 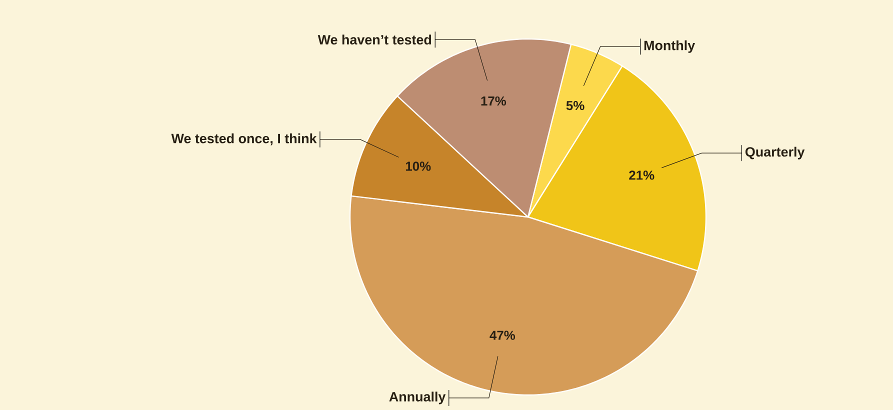 What do you see at coordinates (493, 101) in the screenshot?
I see `data-label: 17%` at bounding box center [493, 101].